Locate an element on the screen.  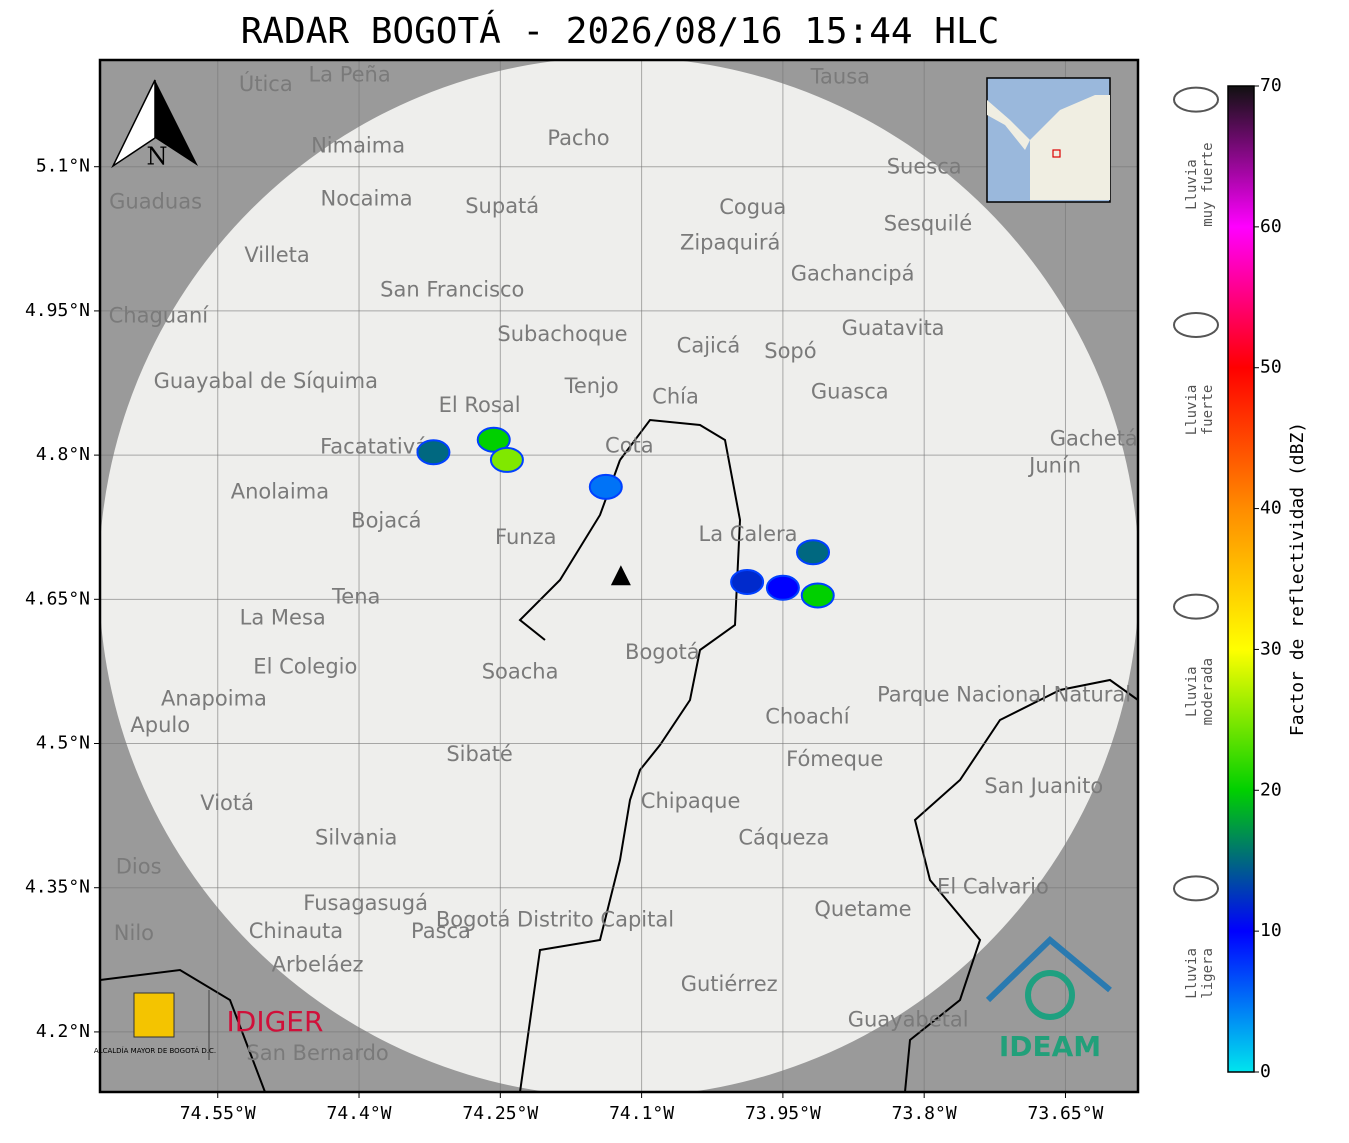
colorbar-tick-label: 60 is located at coordinates (1271, 226).